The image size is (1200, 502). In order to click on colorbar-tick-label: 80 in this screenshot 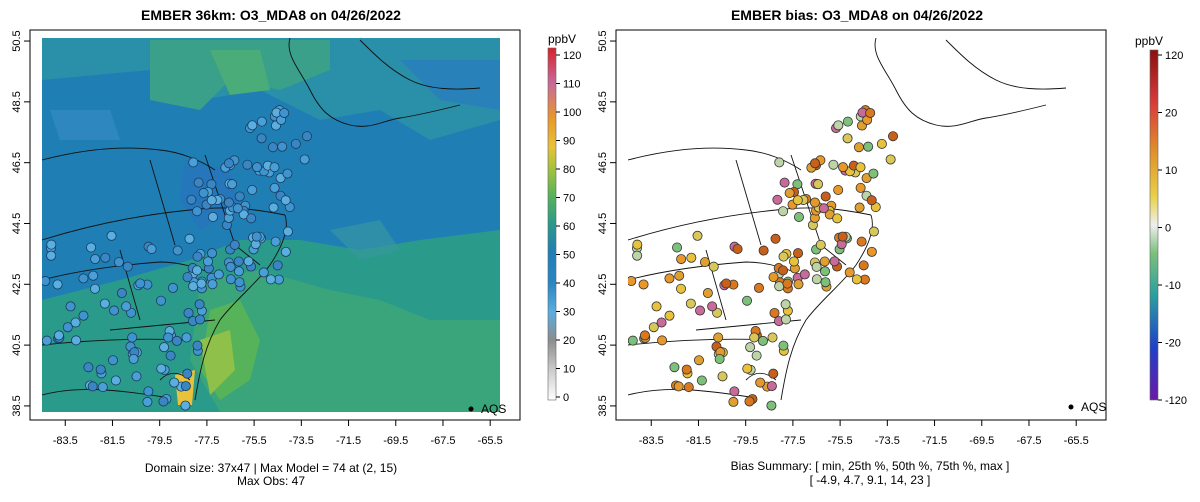, I will do `click(569, 170)`.